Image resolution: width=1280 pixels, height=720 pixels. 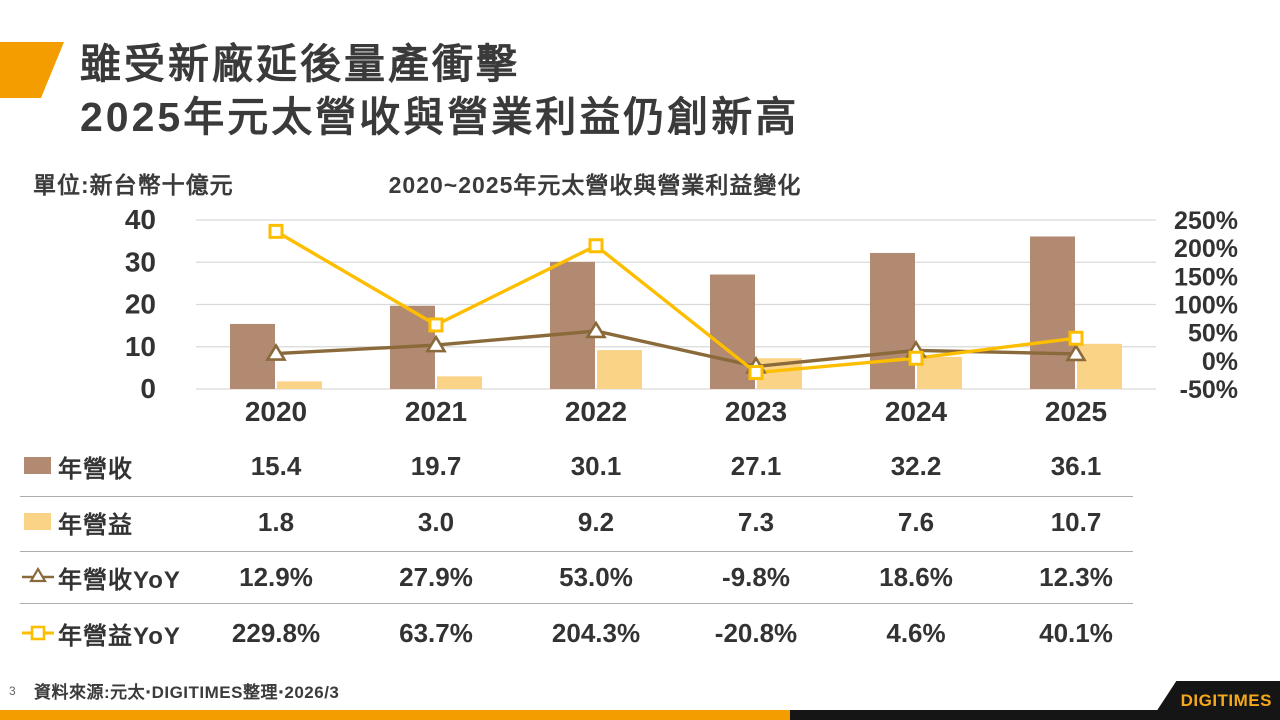 I want to click on year-label: 2022, so click(x=596, y=411).